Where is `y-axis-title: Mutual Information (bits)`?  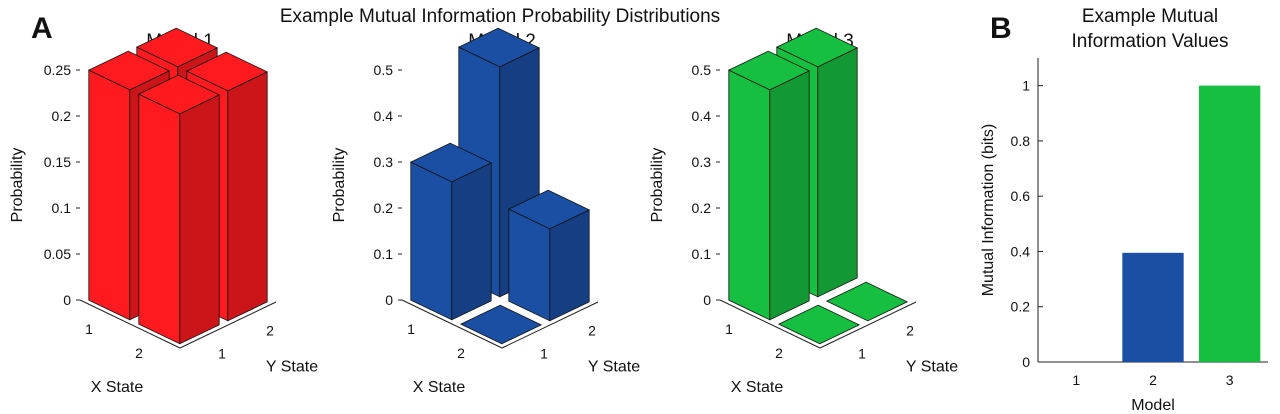 y-axis-title: Mutual Information (bits) is located at coordinates (988, 210).